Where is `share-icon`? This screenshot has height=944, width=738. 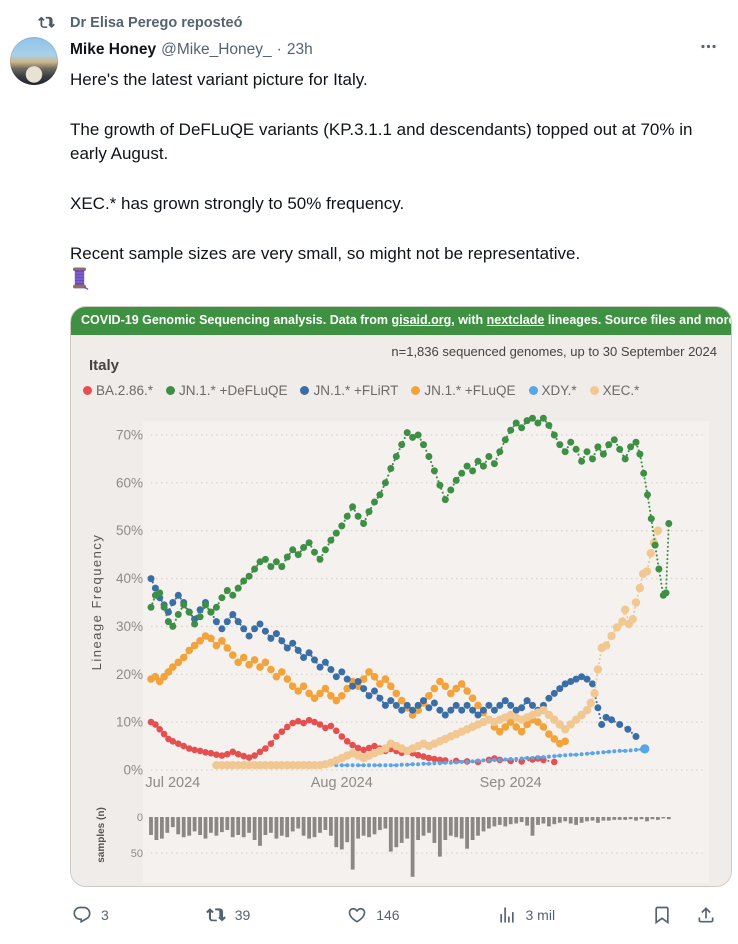 share-icon is located at coordinates (706, 915).